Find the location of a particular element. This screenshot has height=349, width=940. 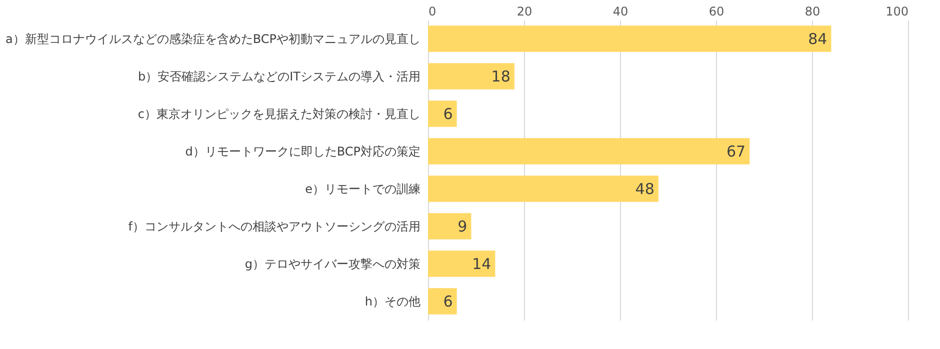

y-tick-label: h）その他 is located at coordinates (392, 301).